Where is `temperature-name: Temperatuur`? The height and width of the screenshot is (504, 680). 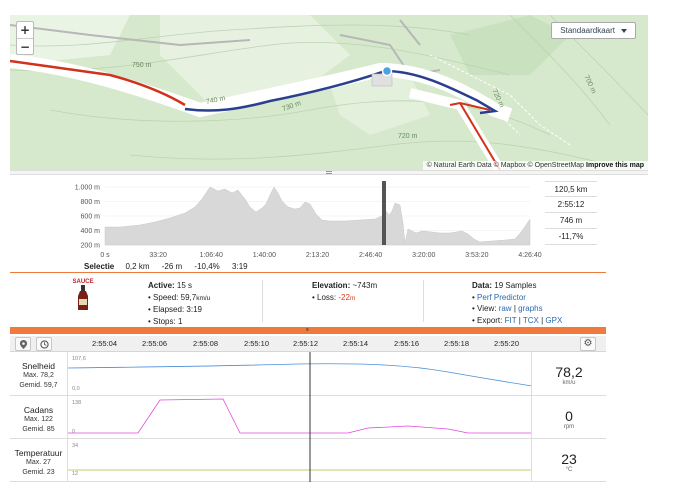 temperature-name: Temperatuur is located at coordinates (38, 453).